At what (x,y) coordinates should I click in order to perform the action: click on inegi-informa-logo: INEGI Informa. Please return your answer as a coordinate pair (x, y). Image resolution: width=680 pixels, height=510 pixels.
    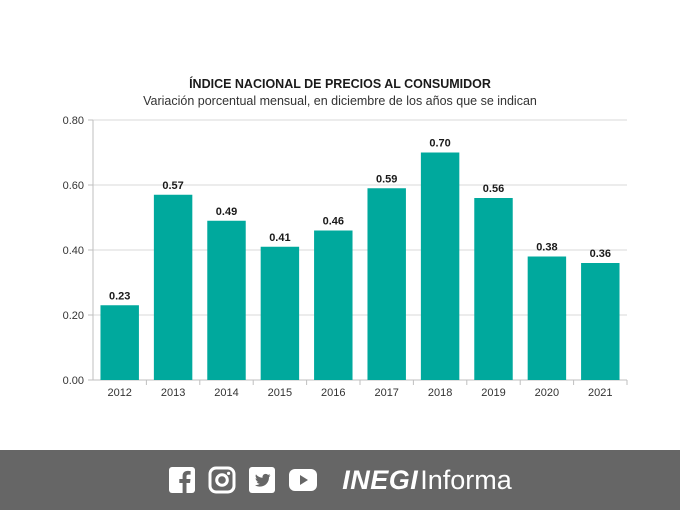
    Looking at the image, I should click on (427, 480).